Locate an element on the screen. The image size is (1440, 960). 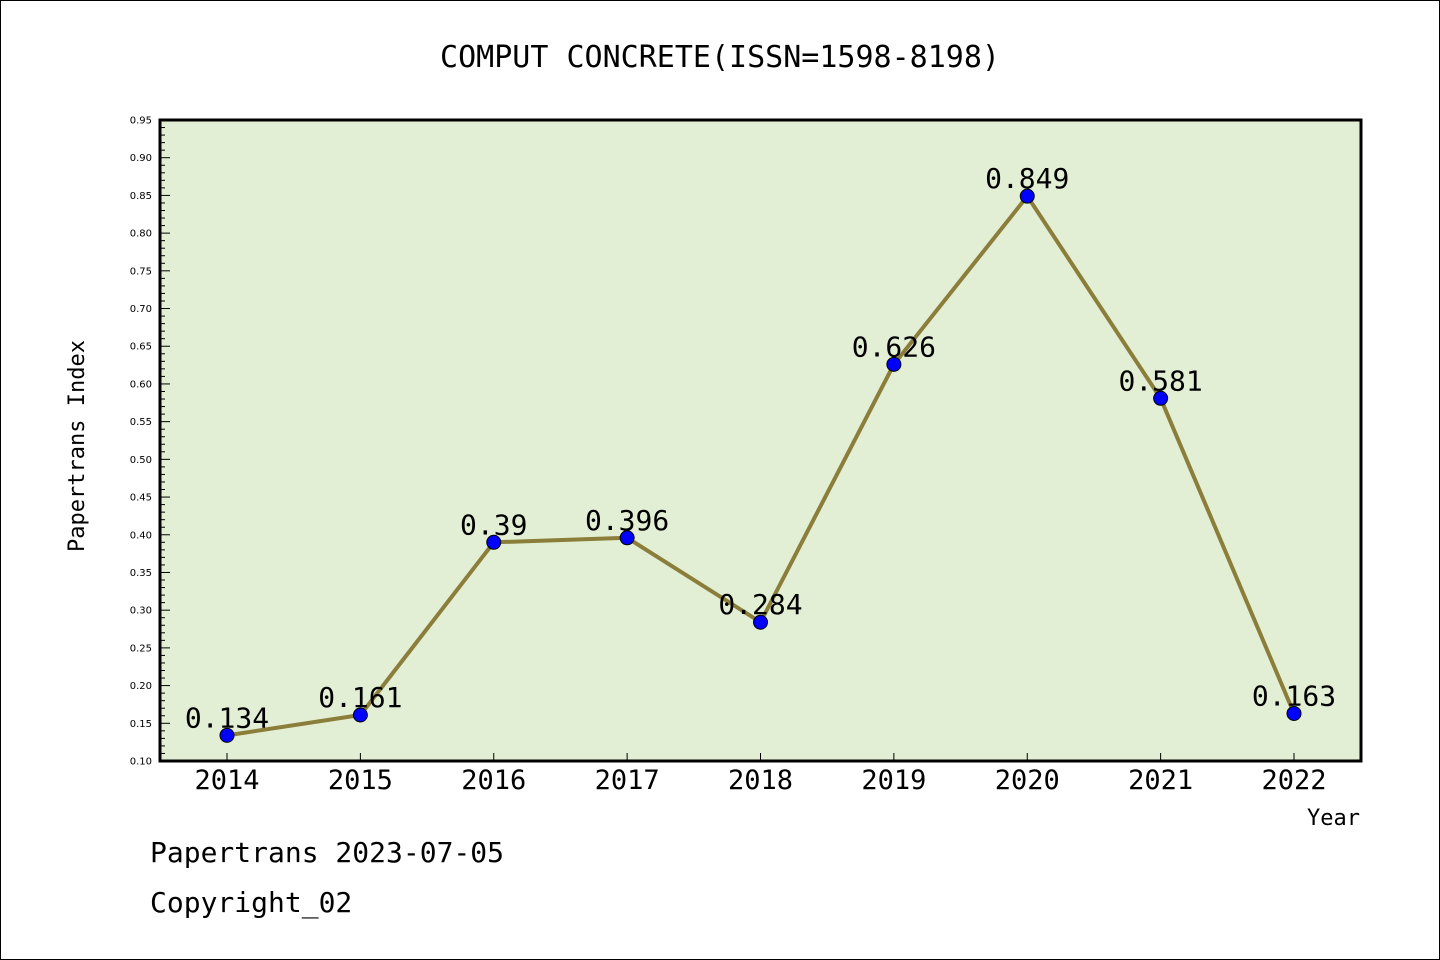
data-label: 0.134 is located at coordinates (227, 717).